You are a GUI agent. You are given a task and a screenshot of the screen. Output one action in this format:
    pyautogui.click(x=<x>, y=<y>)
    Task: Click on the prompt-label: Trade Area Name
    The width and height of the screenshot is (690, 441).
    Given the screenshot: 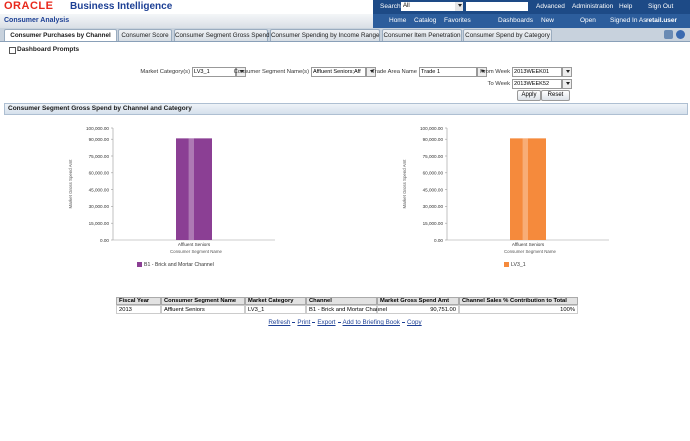 What is the action you would take?
    pyautogui.click(x=394, y=72)
    